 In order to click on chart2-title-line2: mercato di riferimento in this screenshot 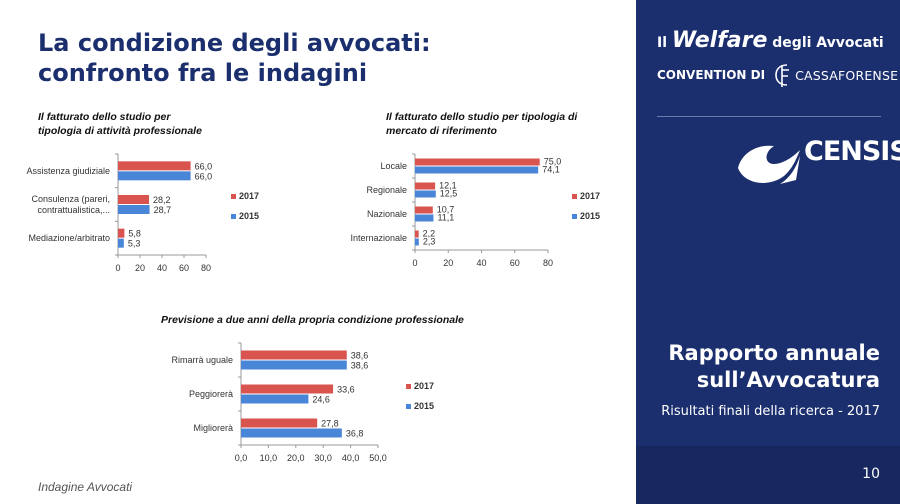, I will do `click(441, 131)`.